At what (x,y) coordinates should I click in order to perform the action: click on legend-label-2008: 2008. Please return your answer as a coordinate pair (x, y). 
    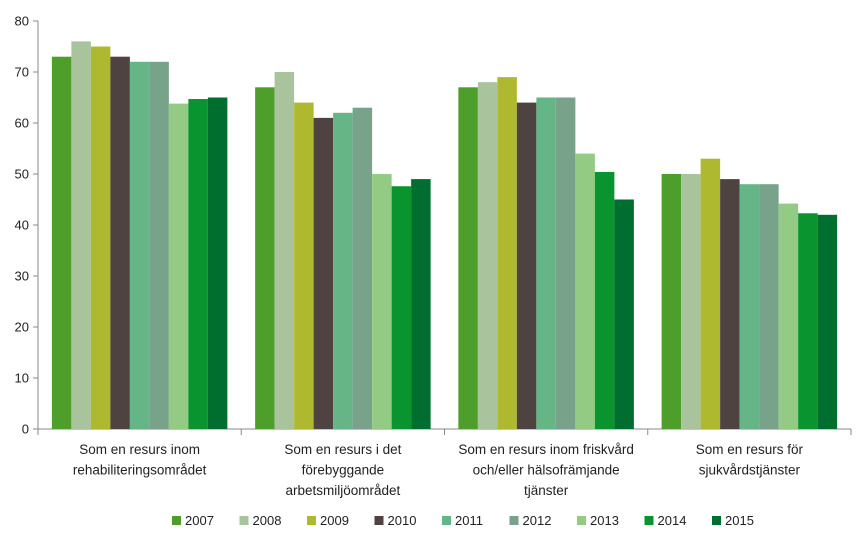
    Looking at the image, I should click on (267, 520).